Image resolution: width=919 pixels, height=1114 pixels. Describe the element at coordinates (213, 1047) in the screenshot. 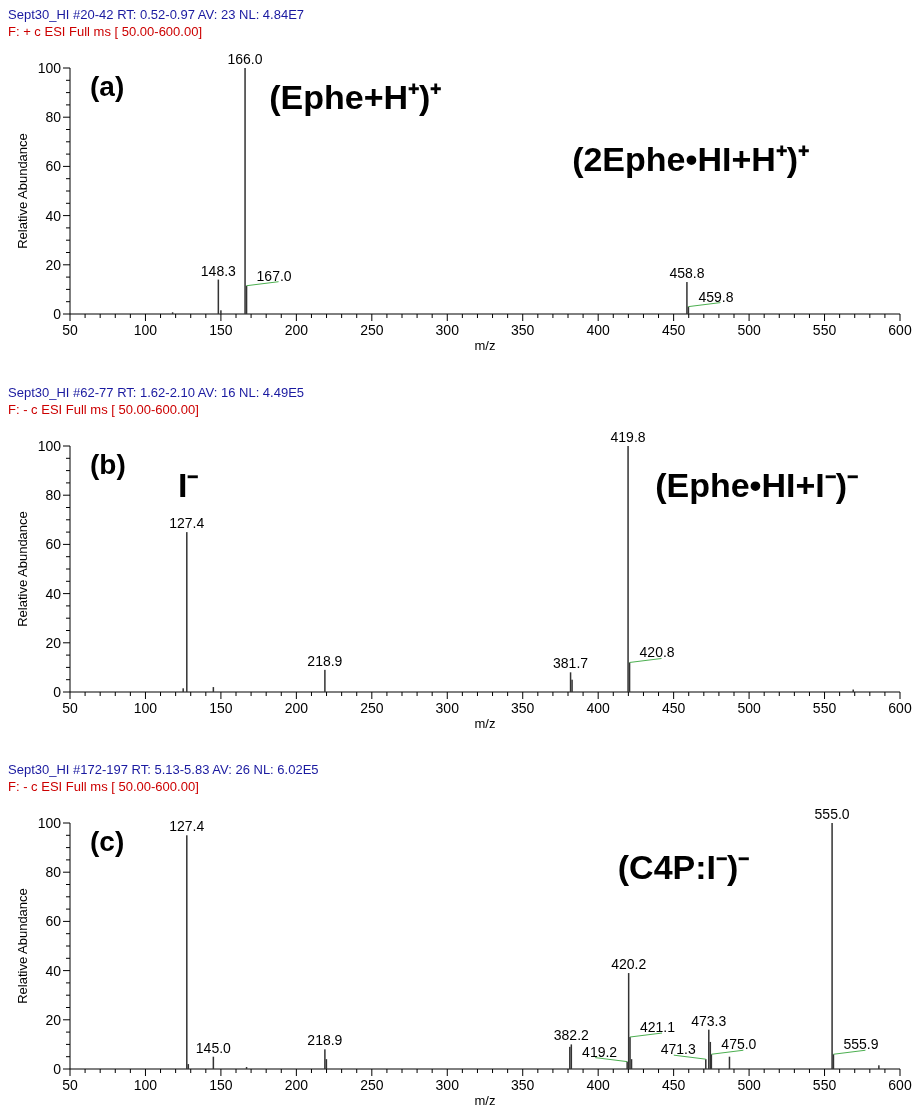

I see `annotation: 145.0` at that location.